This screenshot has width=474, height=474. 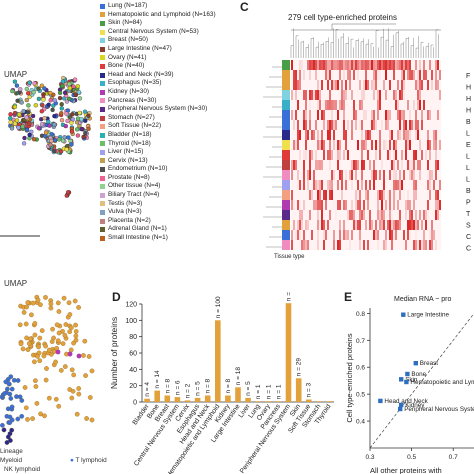 I want to click on bar, so click(x=187, y=401).